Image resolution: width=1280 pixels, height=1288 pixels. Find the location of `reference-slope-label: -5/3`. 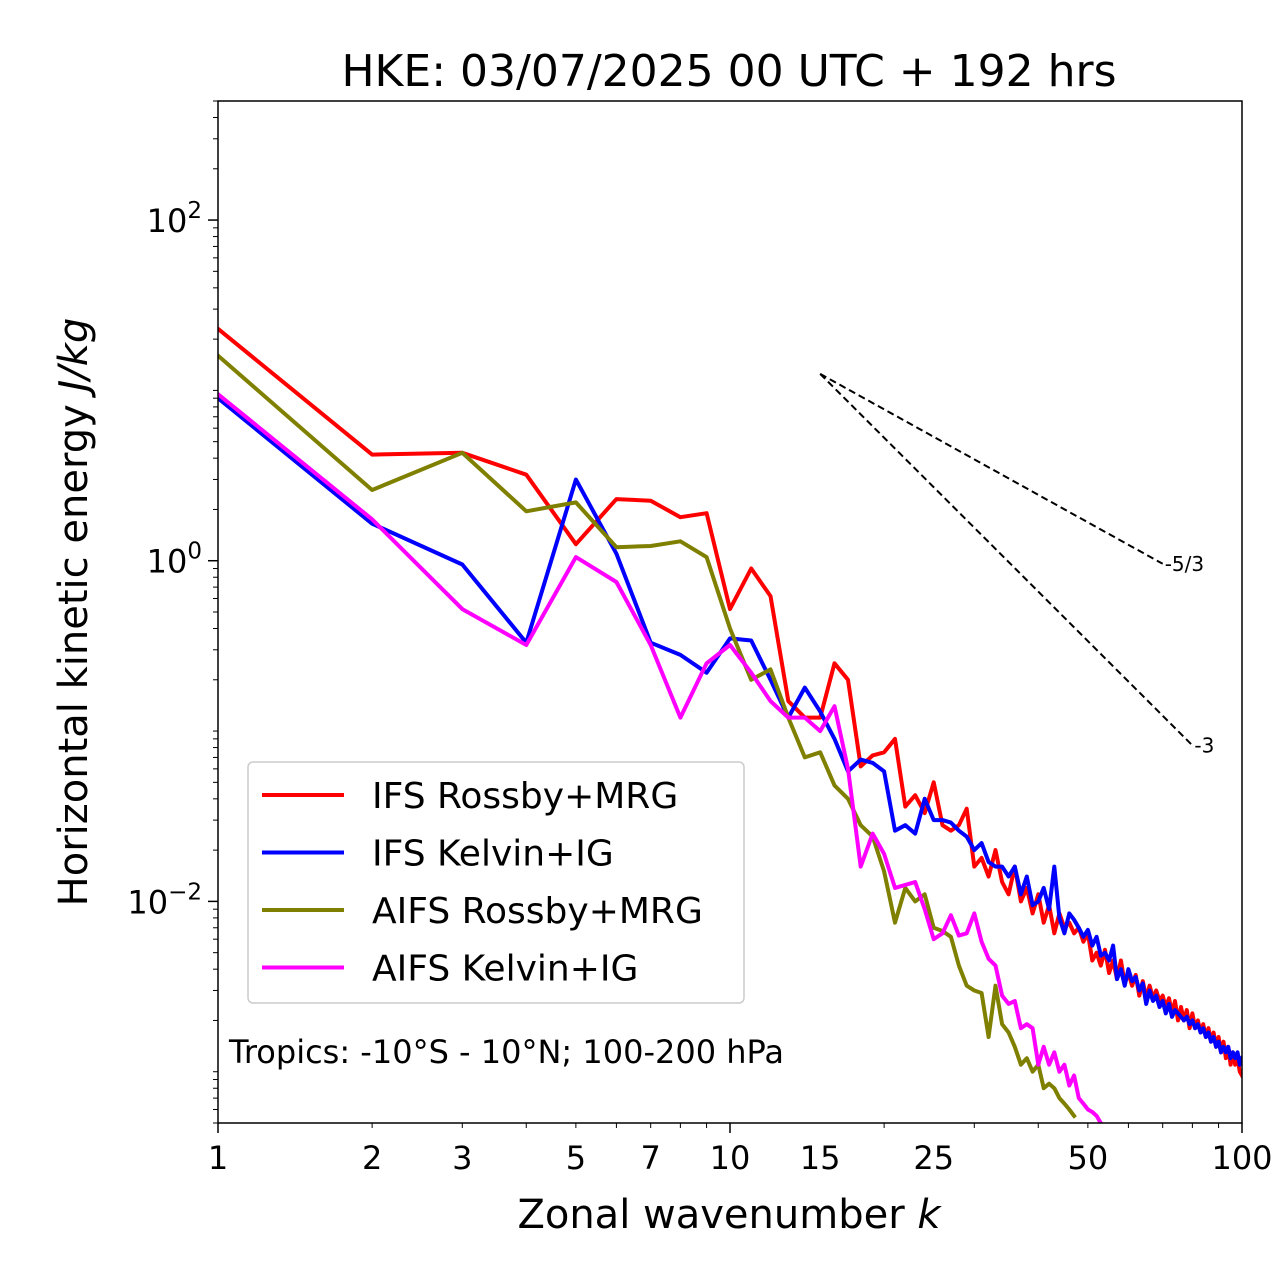

reference-slope-label: -5/3 is located at coordinates (1184, 564).